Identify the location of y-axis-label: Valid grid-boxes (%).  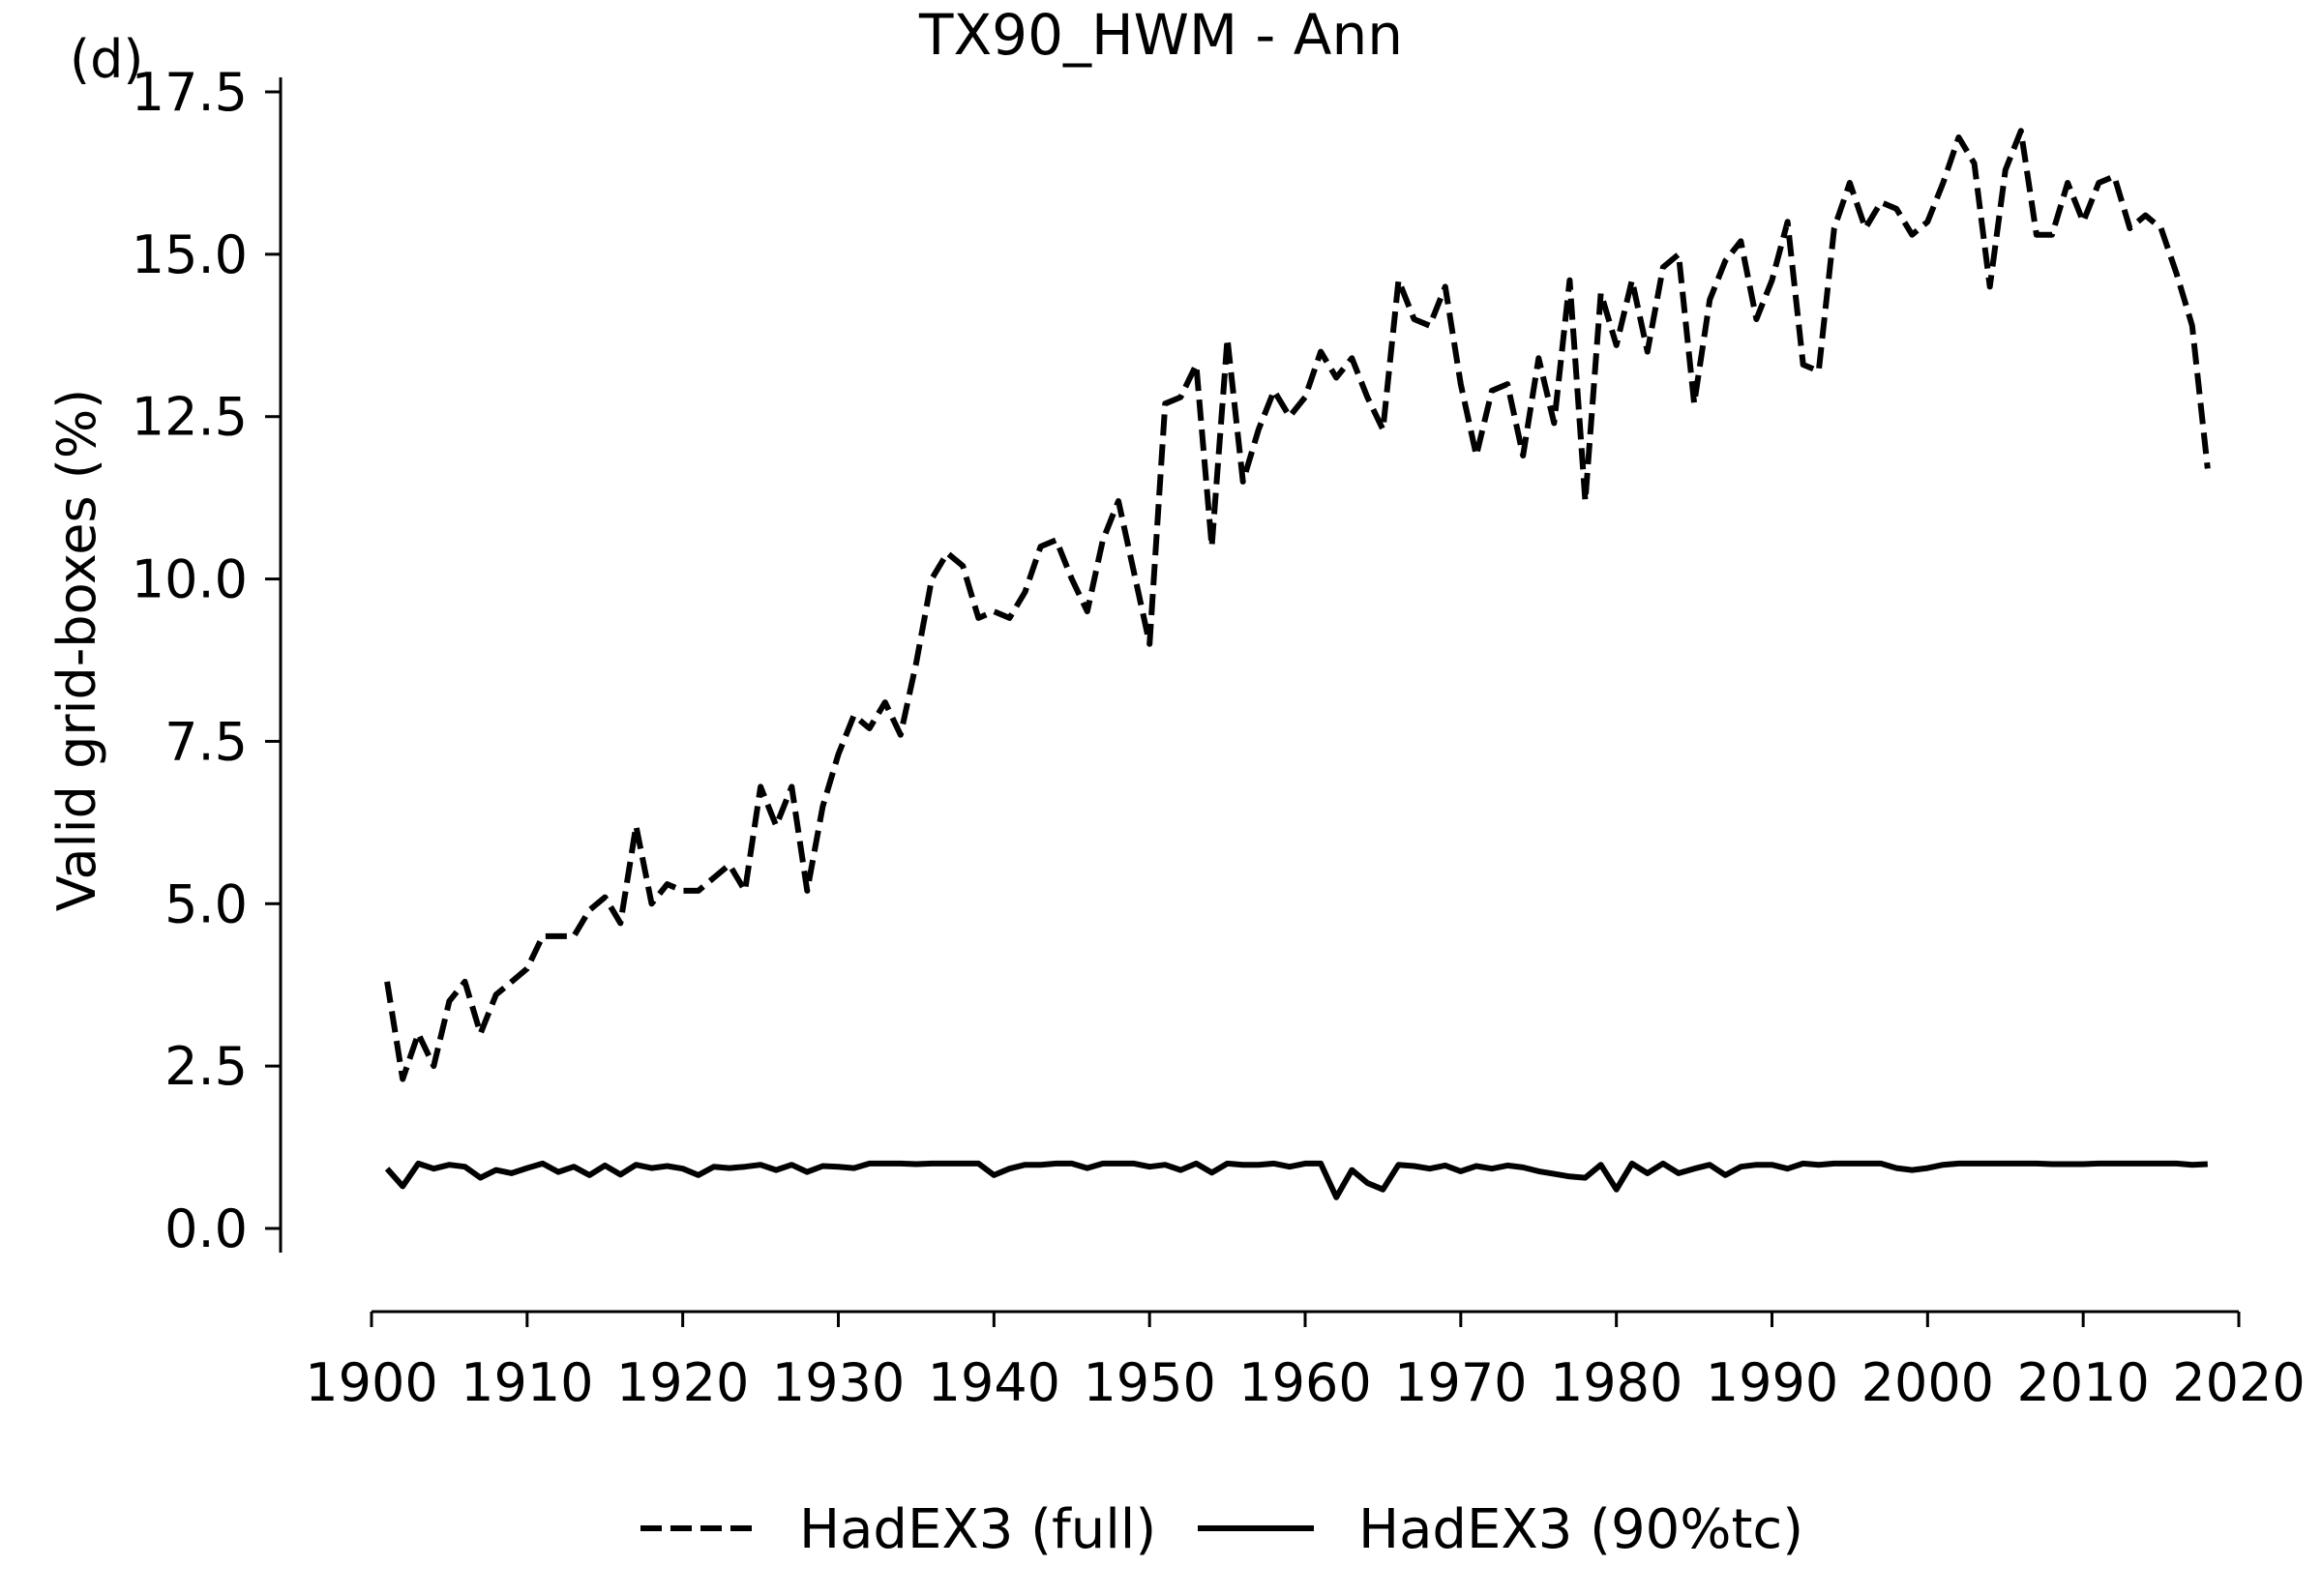
(76, 650).